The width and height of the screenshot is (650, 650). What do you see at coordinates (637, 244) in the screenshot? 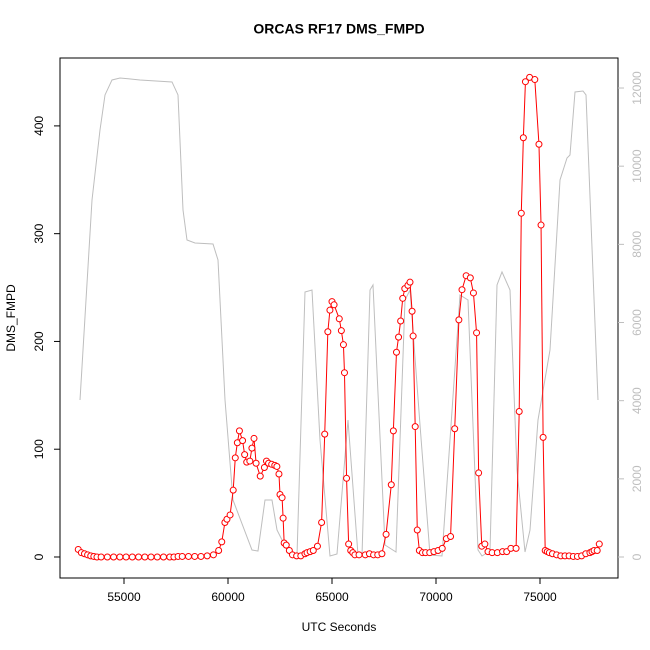
I see `y2-tick-label: 8000` at bounding box center [637, 244].